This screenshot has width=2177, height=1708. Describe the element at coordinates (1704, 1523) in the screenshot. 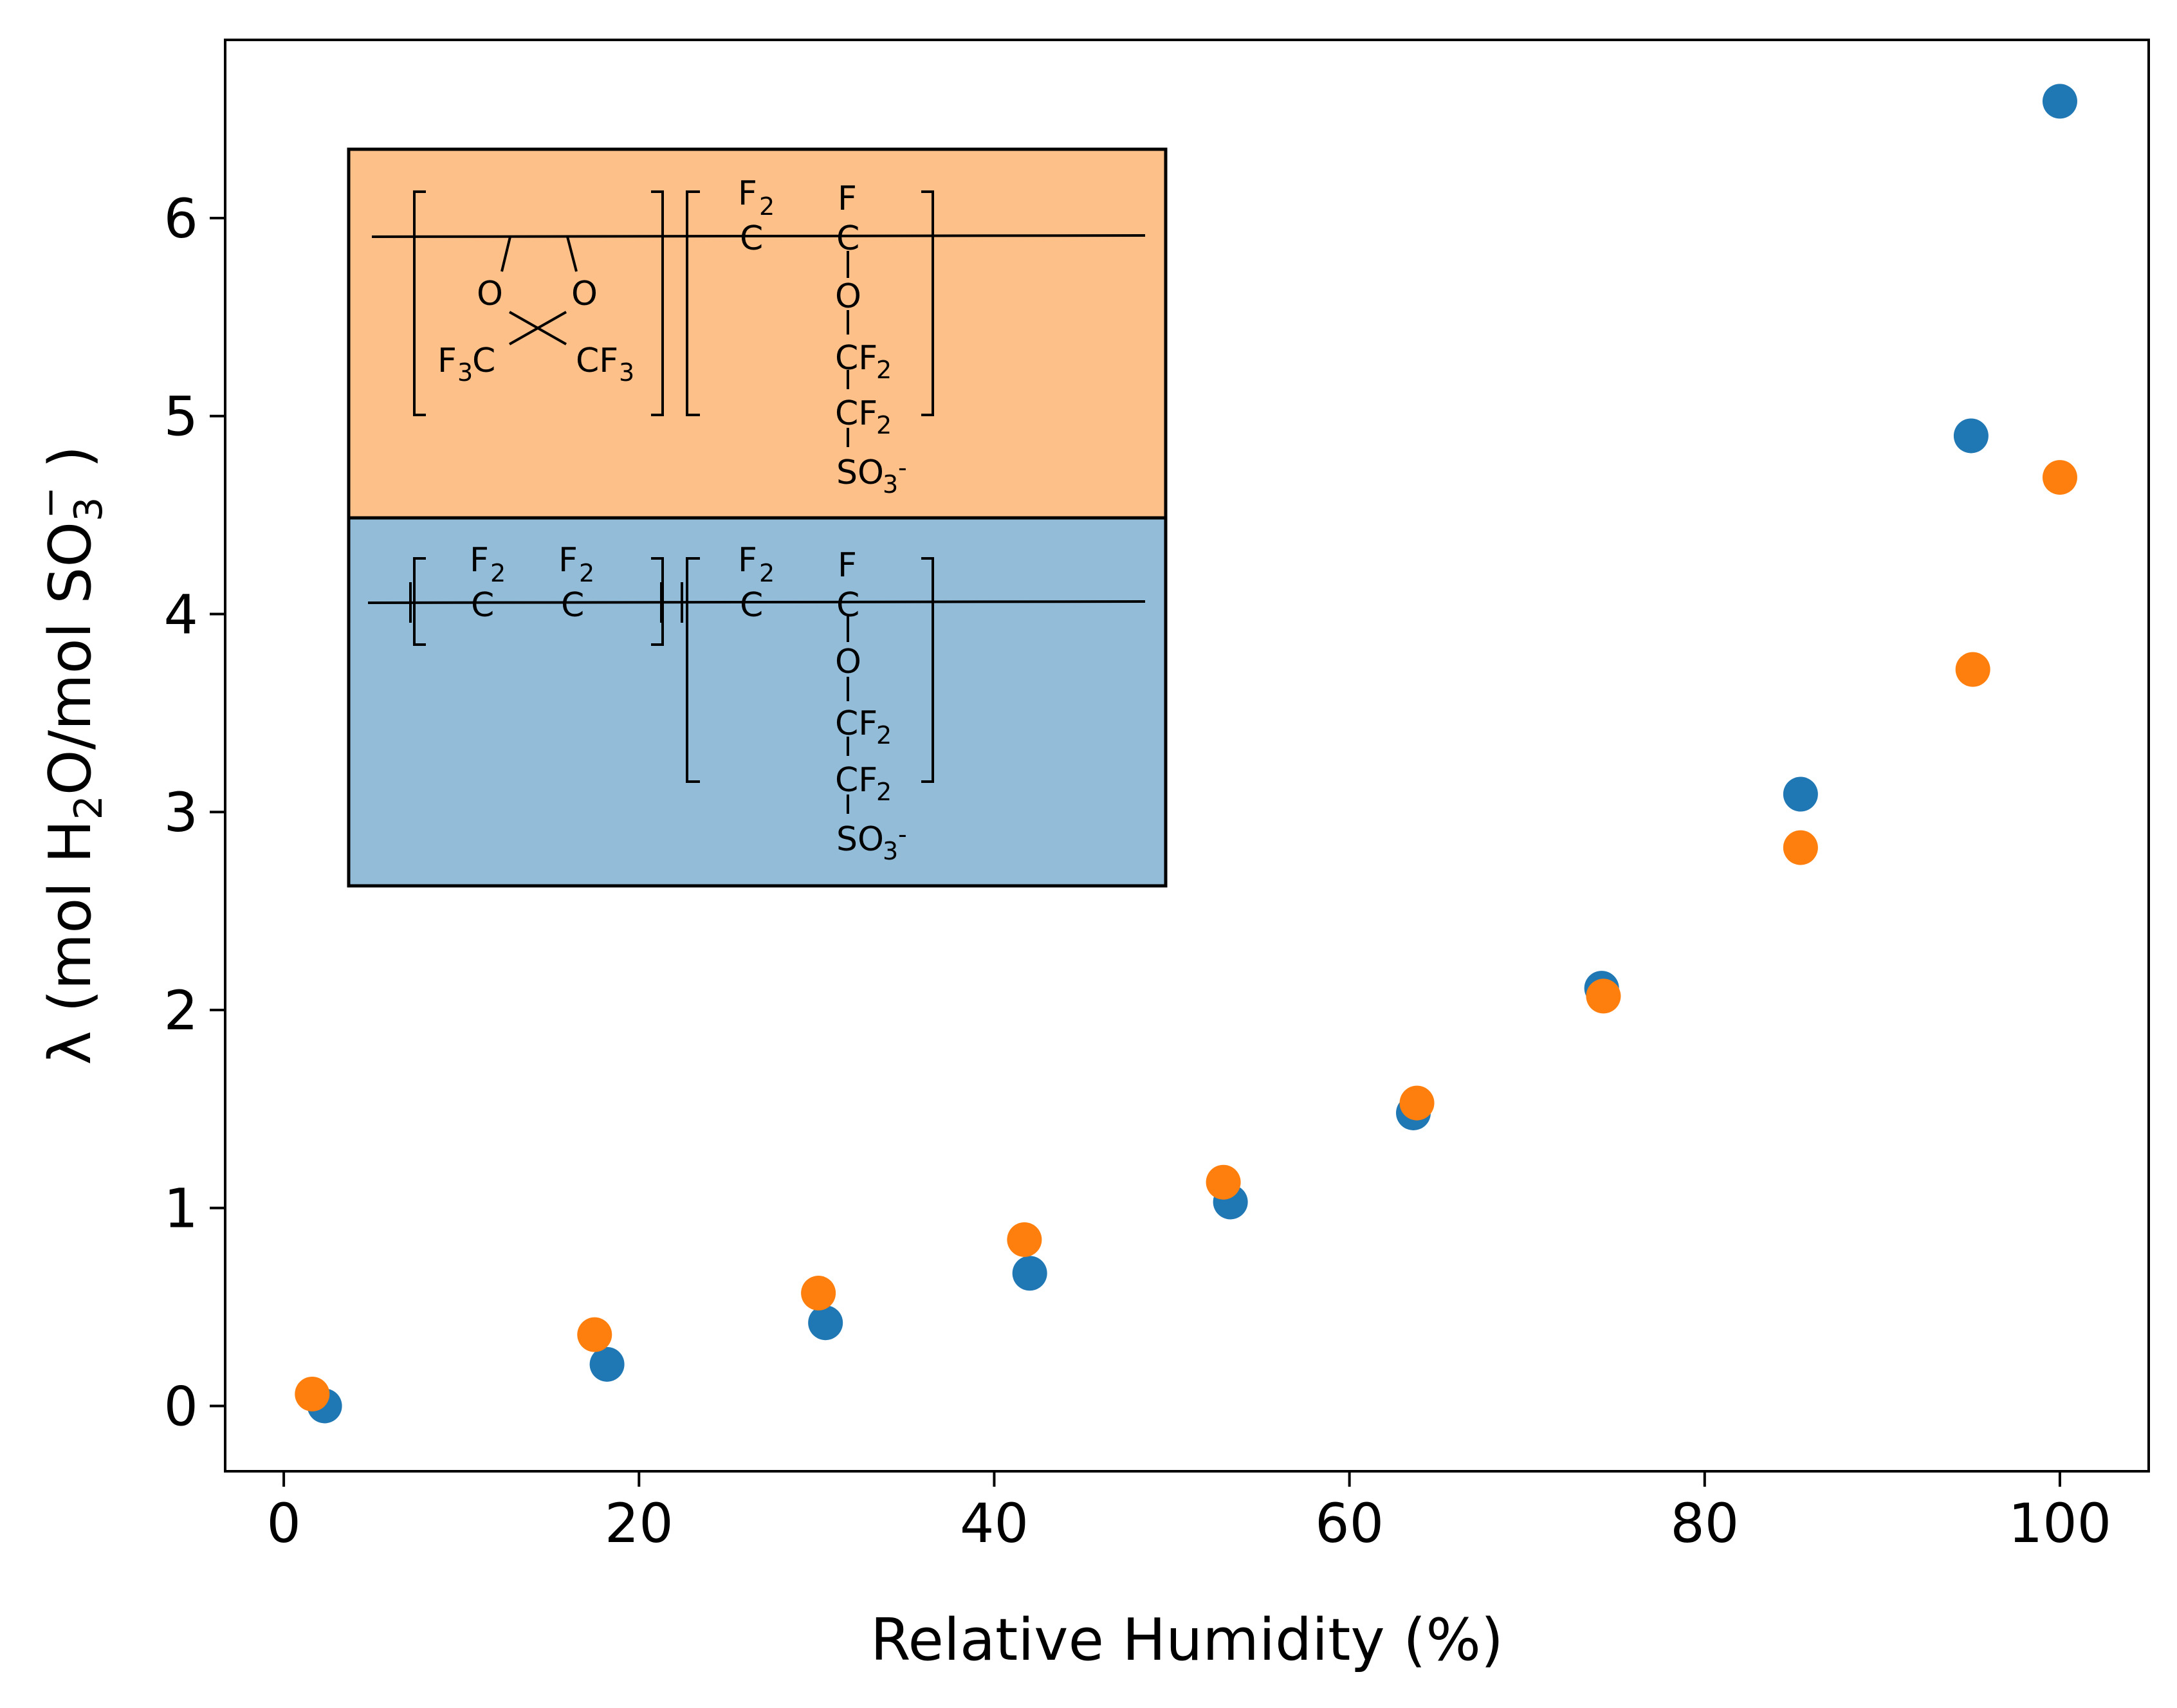

I see `x-tick-label: 80` at that location.